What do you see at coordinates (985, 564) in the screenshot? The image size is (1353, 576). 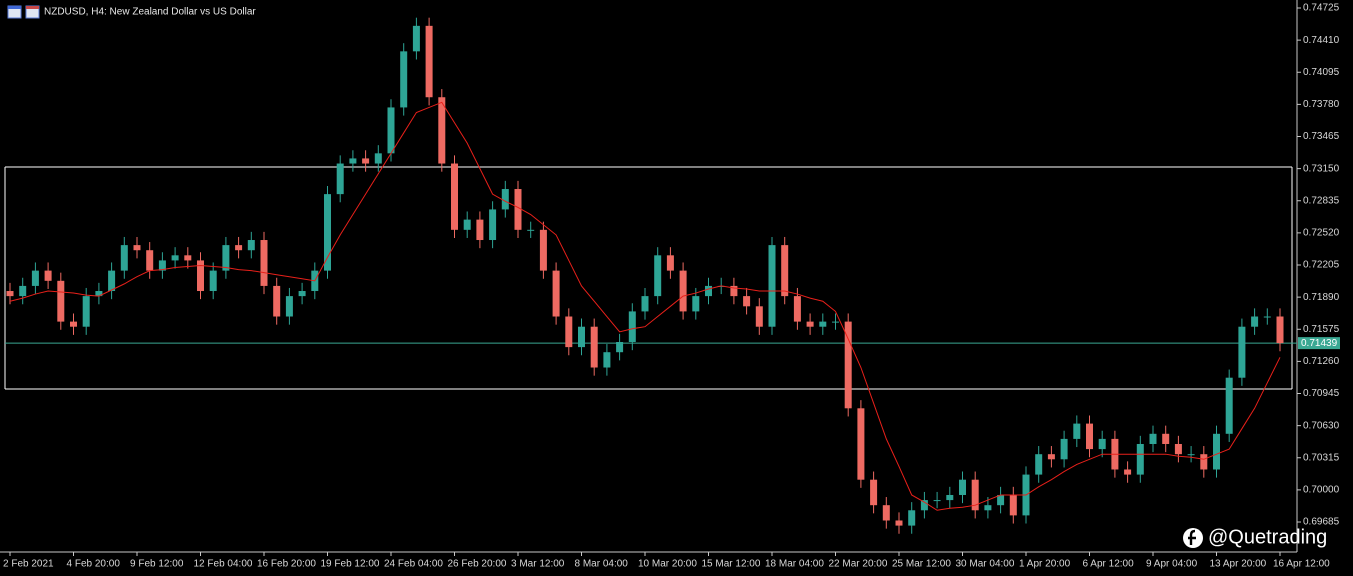 I see `x-tick-label: 30 Mar 04:00` at bounding box center [985, 564].